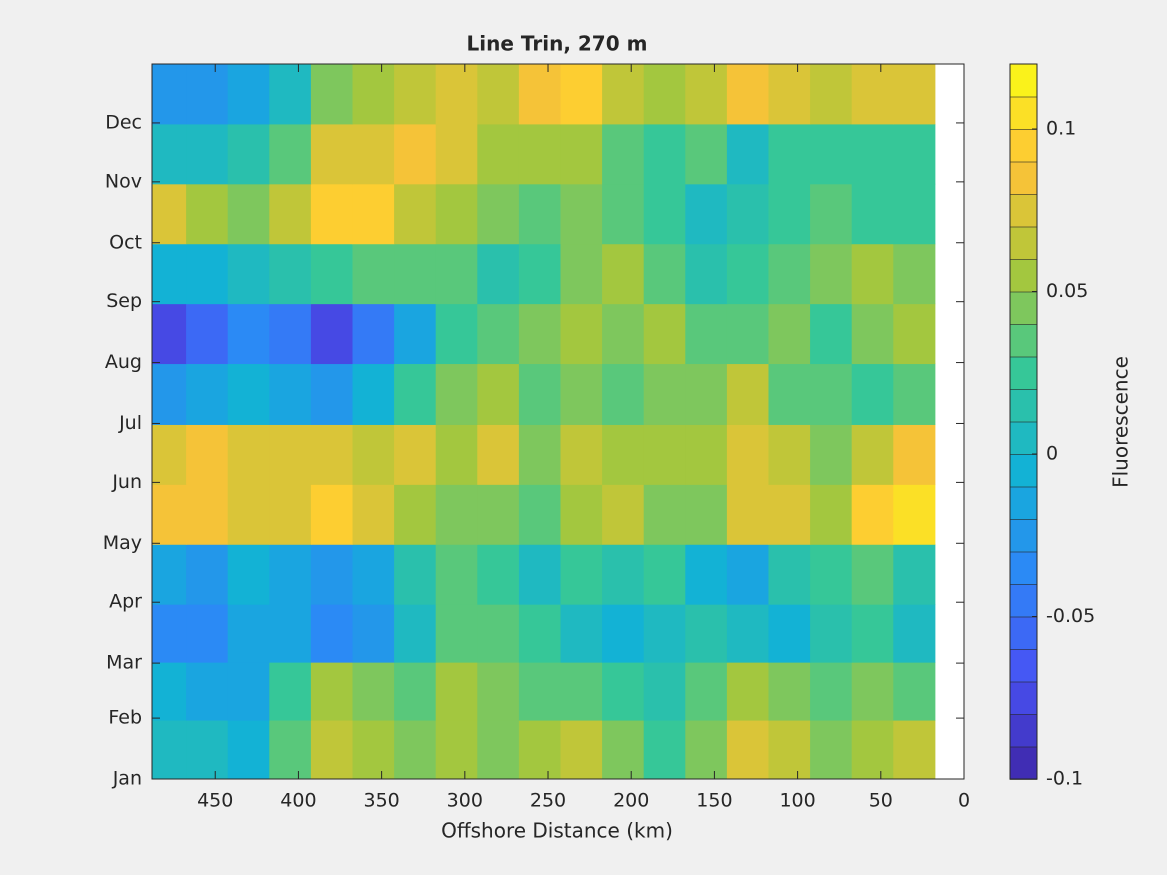  What do you see at coordinates (465, 801) in the screenshot?
I see `x-tick-label: 300` at bounding box center [465, 801].